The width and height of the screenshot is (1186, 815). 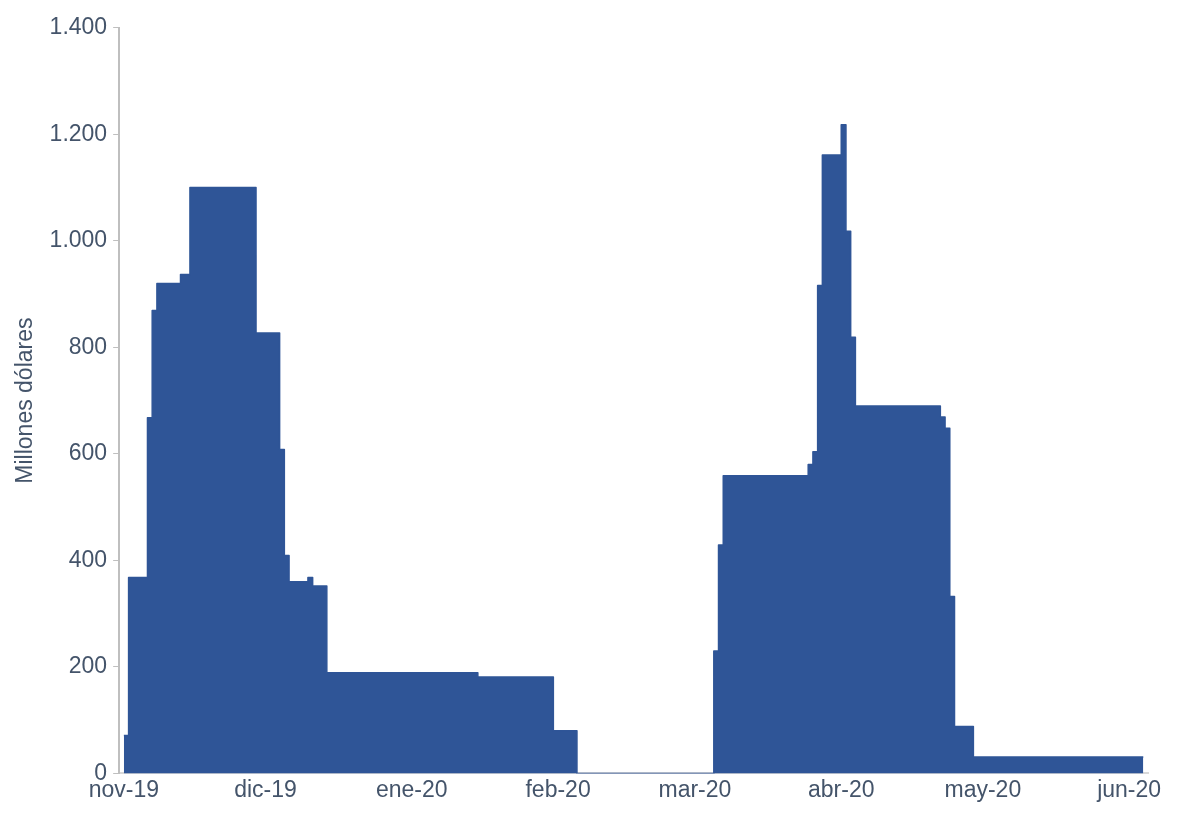 What do you see at coordinates (24, 400) in the screenshot?
I see `y-axis-title: Millones dólares` at bounding box center [24, 400].